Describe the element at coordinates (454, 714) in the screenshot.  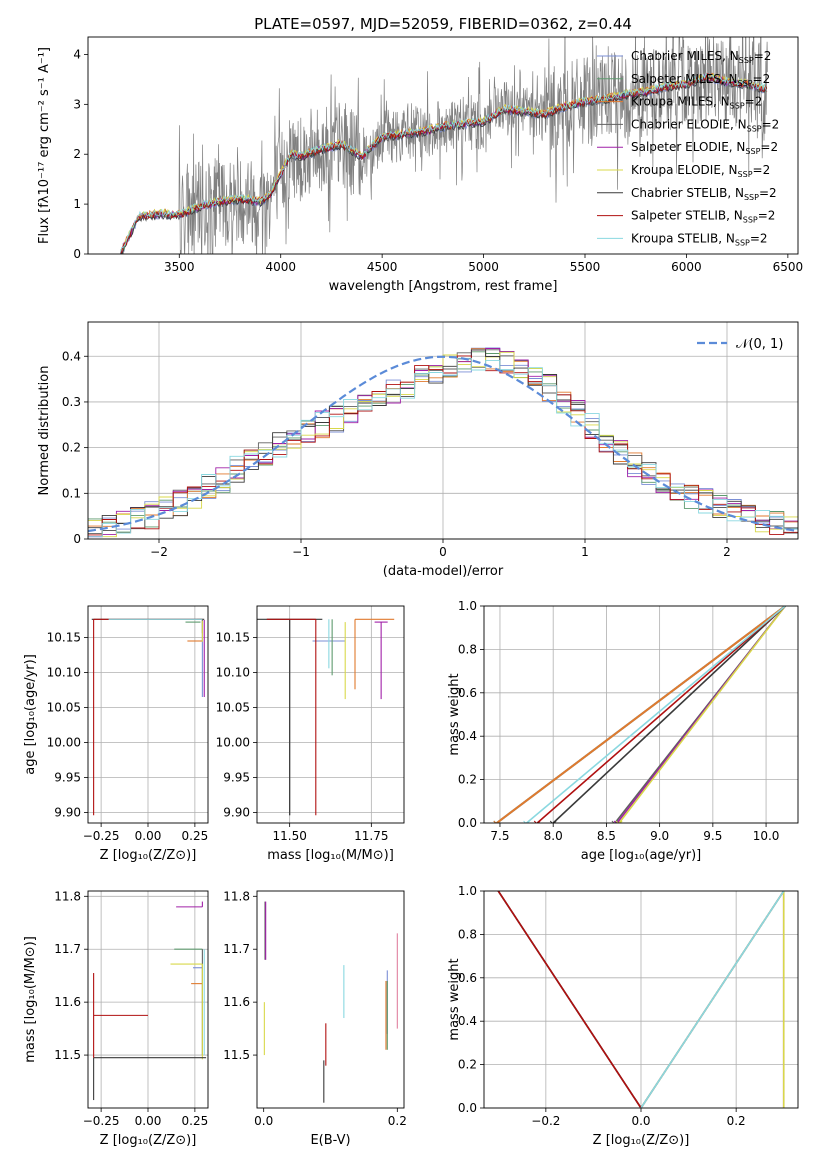
I see `y-axis-label: mass weight` at that location.